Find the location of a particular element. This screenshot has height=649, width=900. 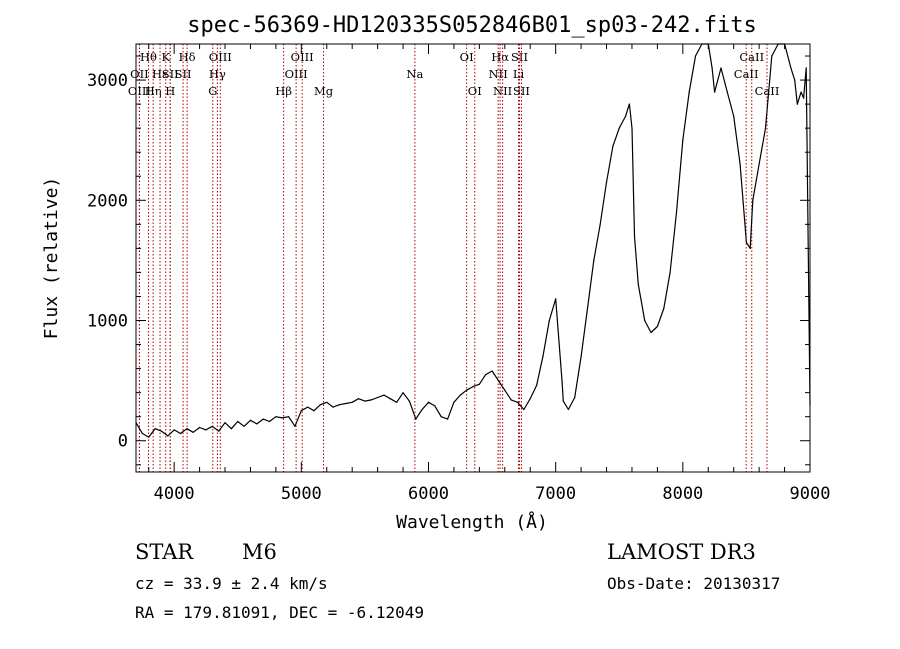

coordinates: RA = 179.81091, DEC = -6.12049 is located at coordinates (279, 612).